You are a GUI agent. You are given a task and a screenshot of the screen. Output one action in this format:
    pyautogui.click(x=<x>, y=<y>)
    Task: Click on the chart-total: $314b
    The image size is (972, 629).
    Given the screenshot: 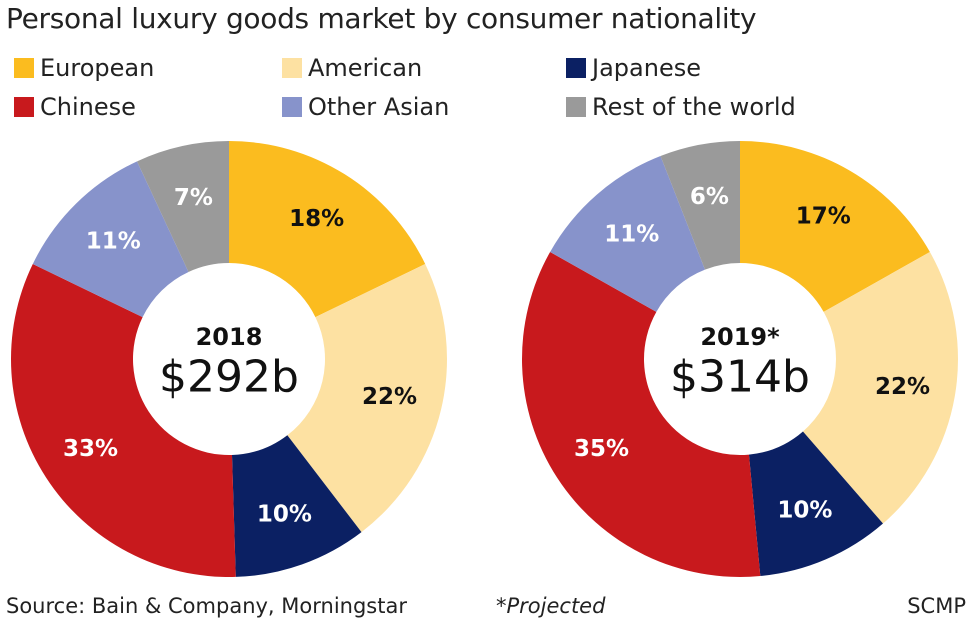 What is the action you would take?
    pyautogui.click(x=740, y=377)
    